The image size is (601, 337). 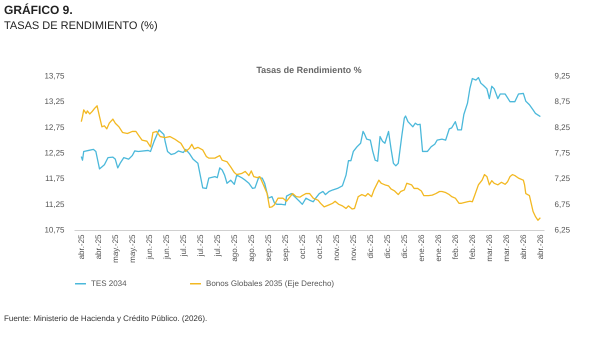 What do you see at coordinates (309, 70) in the screenshot?
I see `text: Tasas de Rendimiento %` at bounding box center [309, 70].